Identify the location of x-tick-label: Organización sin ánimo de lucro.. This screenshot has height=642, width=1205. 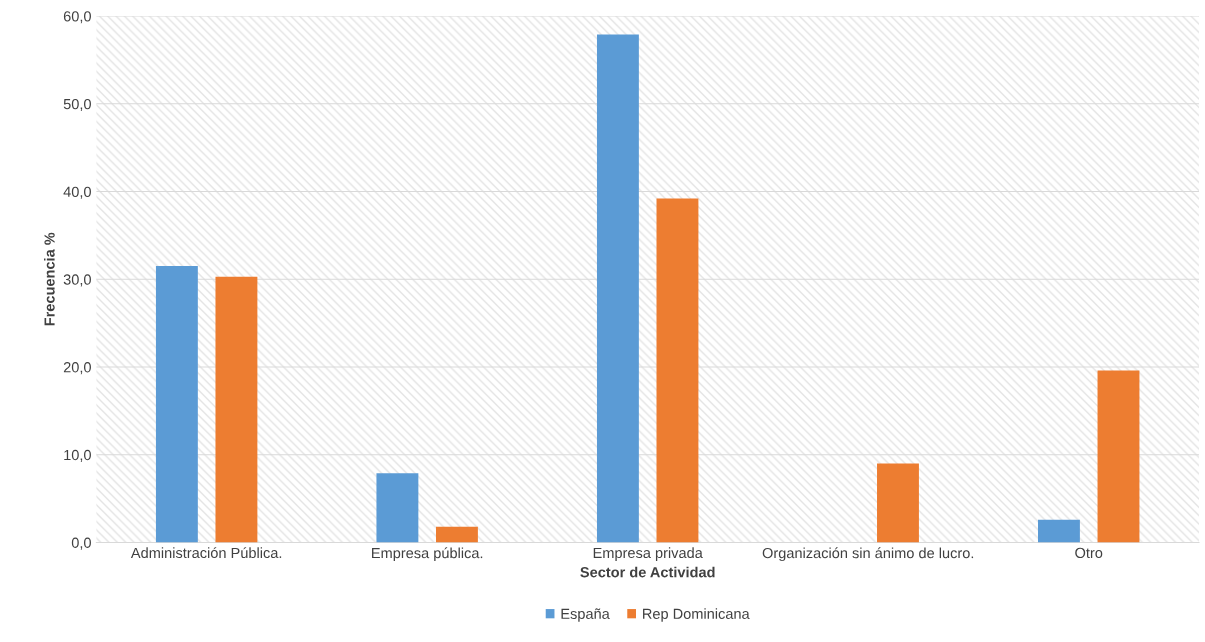
(868, 554).